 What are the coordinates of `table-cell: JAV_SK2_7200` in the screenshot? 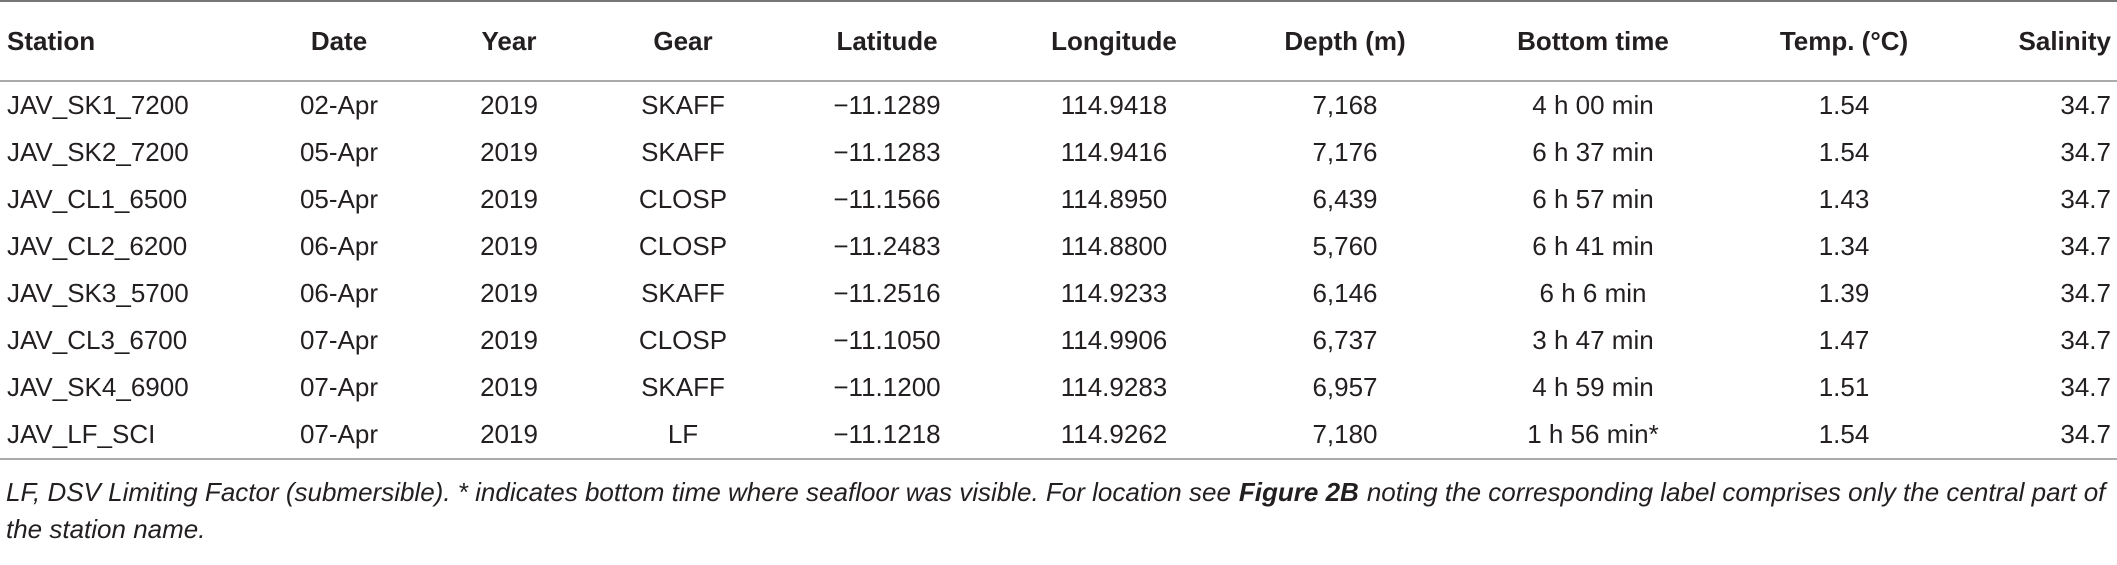 It's located at (98, 152).